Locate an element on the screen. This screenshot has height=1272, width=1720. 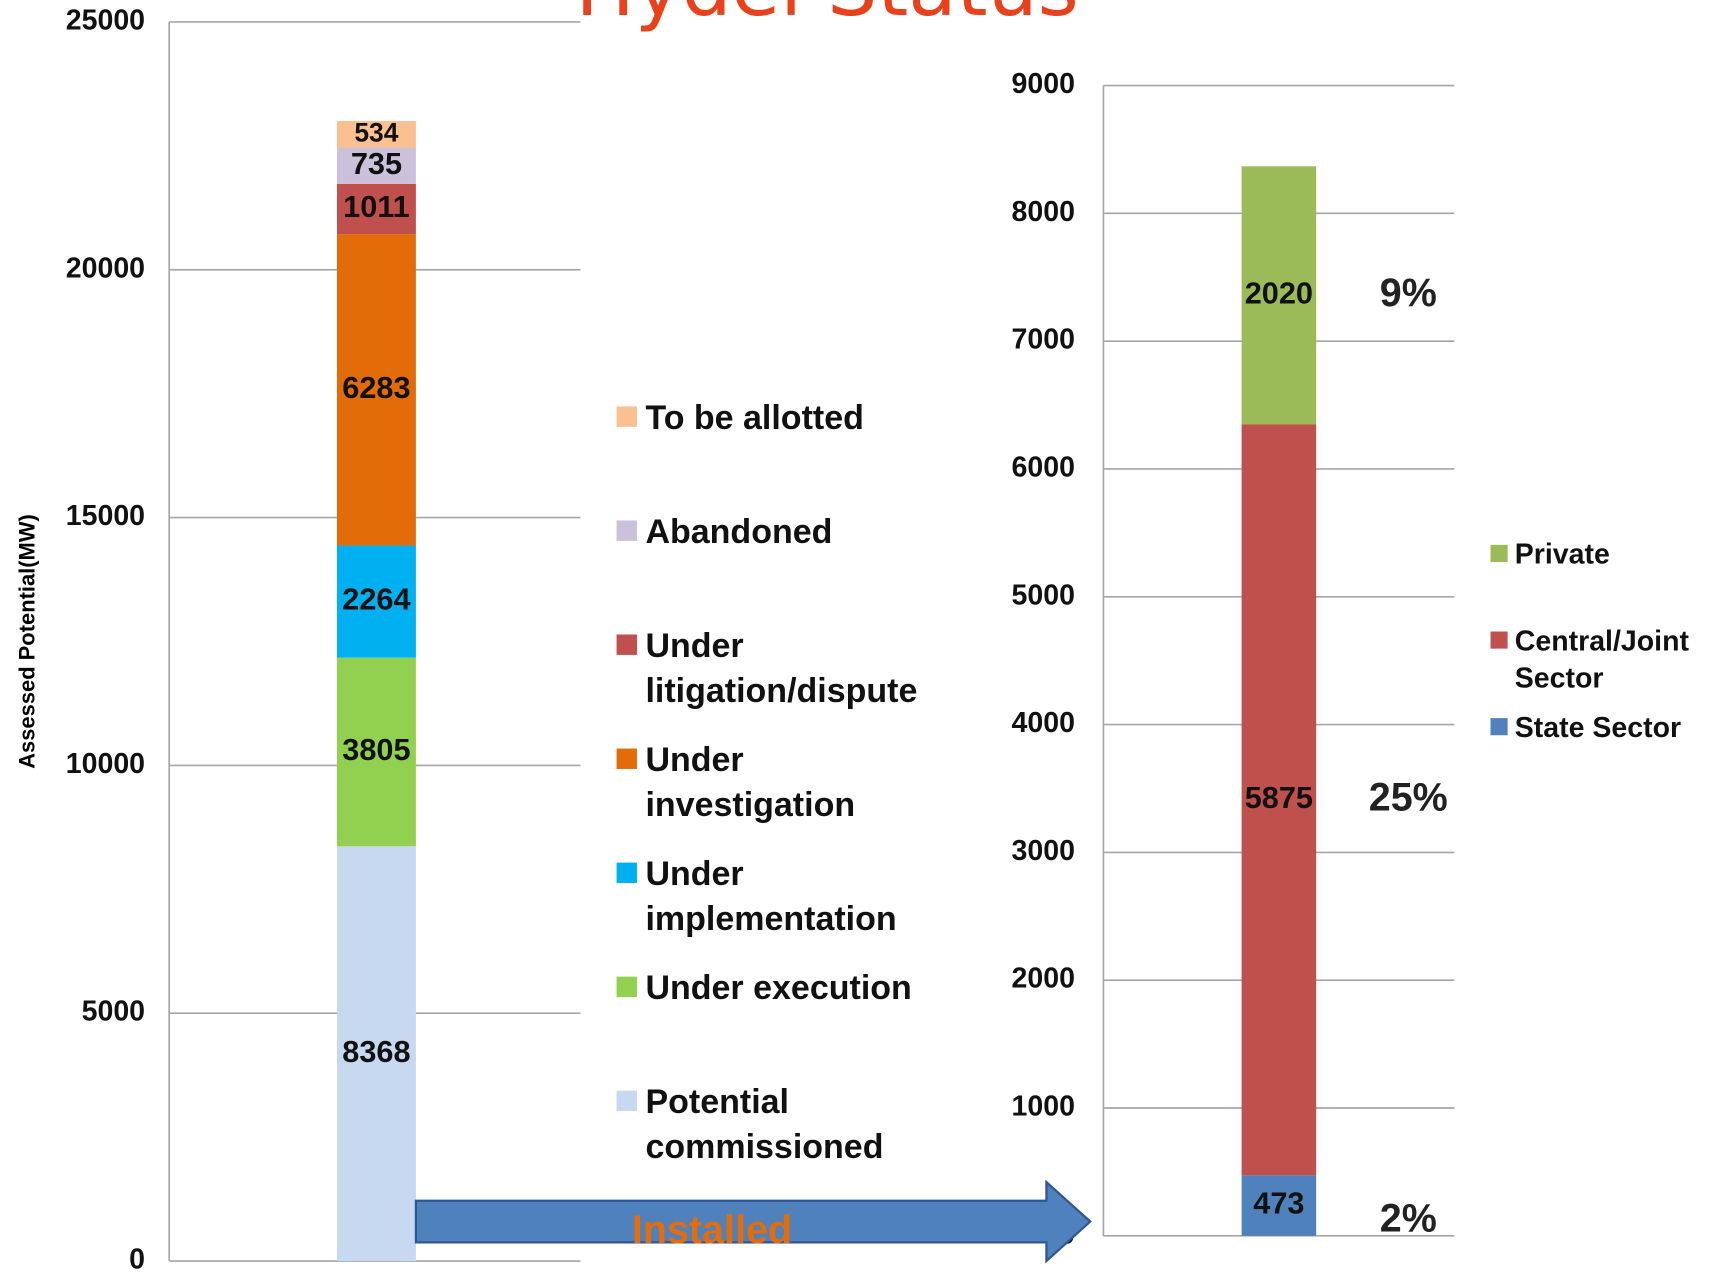
data-label: 534 is located at coordinates (376, 132).